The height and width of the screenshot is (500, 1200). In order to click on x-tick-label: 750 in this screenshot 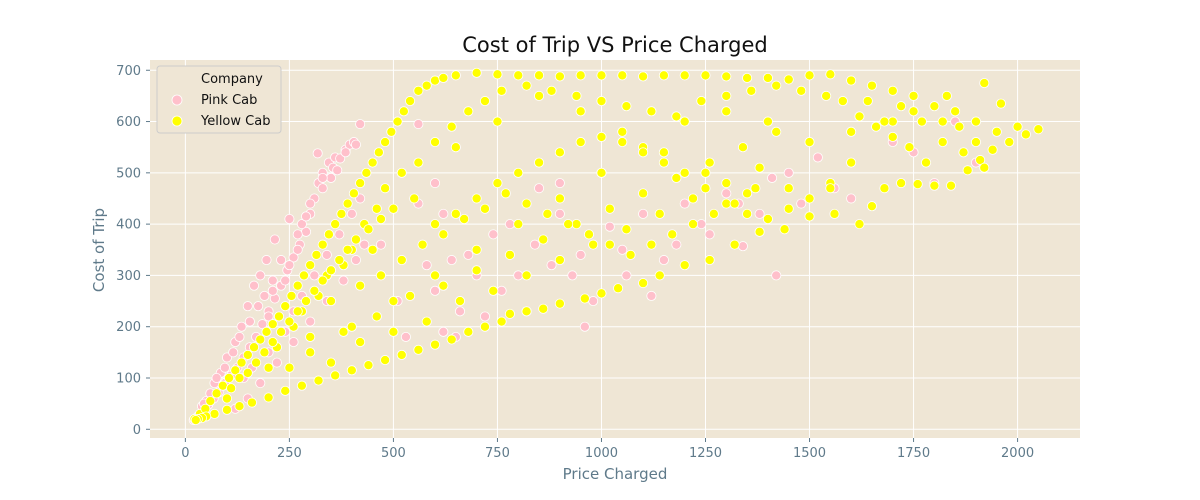, I will do `click(497, 453)`.